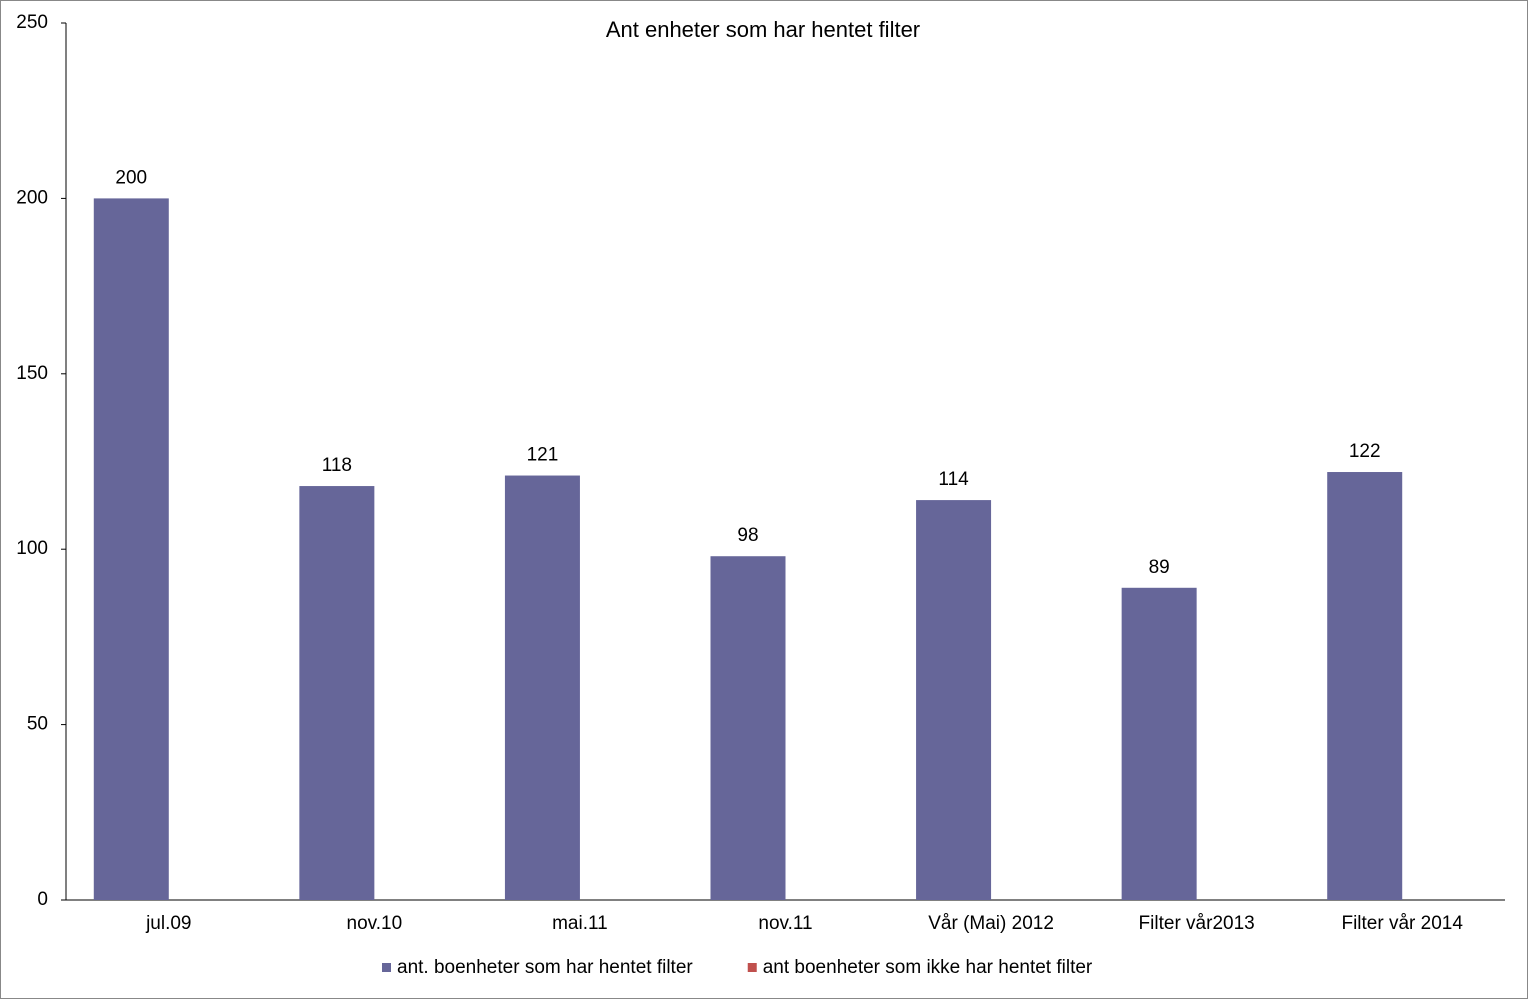 Image resolution: width=1528 pixels, height=999 pixels. What do you see at coordinates (543, 455) in the screenshot?
I see `data-label: 121` at bounding box center [543, 455].